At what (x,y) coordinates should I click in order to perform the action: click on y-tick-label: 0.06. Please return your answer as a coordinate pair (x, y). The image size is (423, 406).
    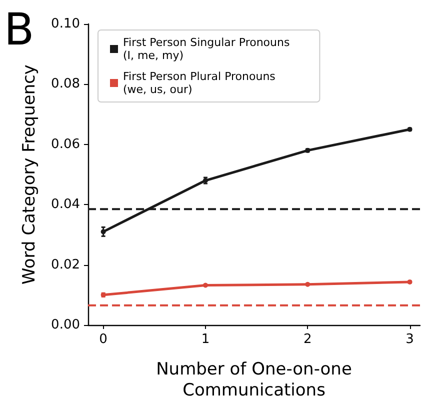
    Looking at the image, I should click on (65, 144).